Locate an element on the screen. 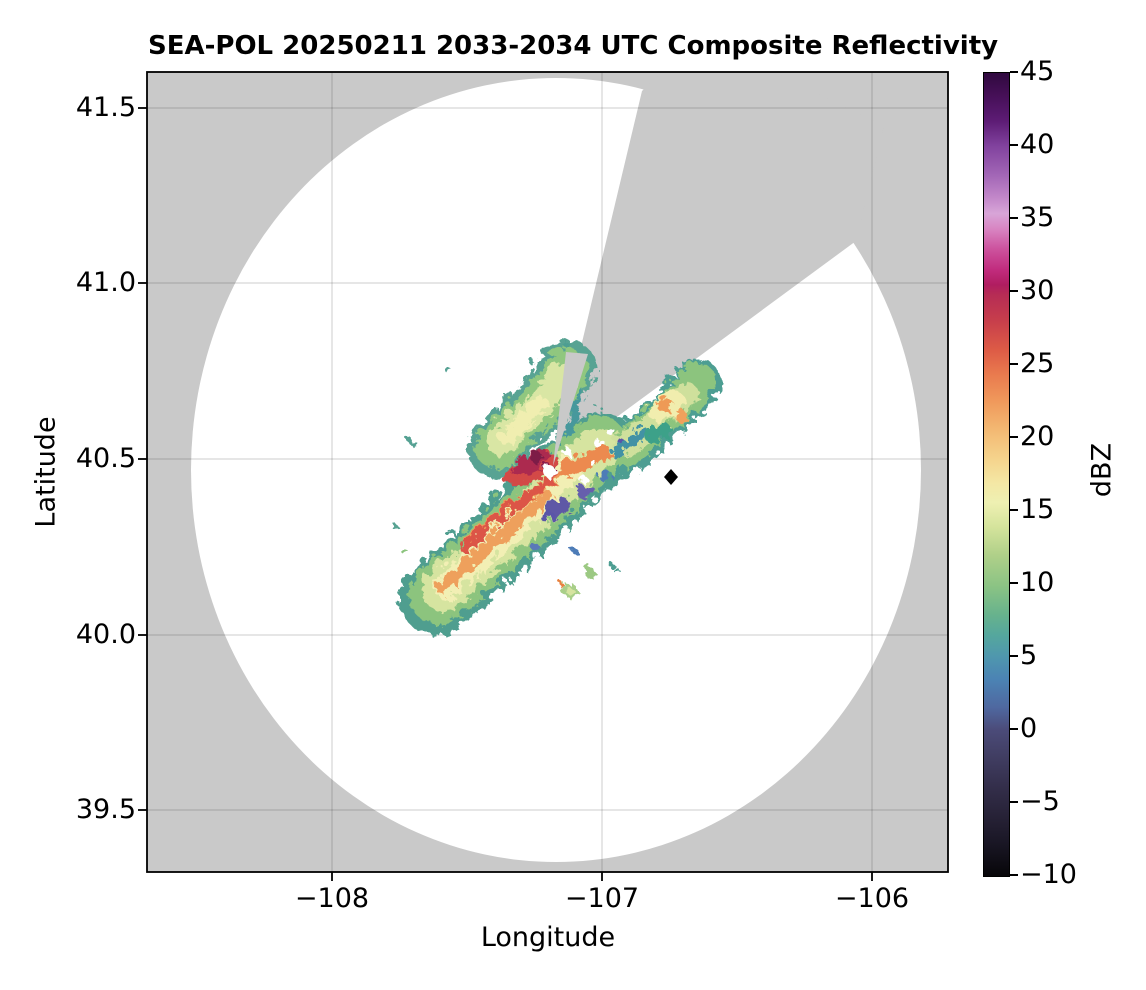 This screenshot has height=990, width=1146. colorbar-tick-label-0: 0 is located at coordinates (1029, 728).